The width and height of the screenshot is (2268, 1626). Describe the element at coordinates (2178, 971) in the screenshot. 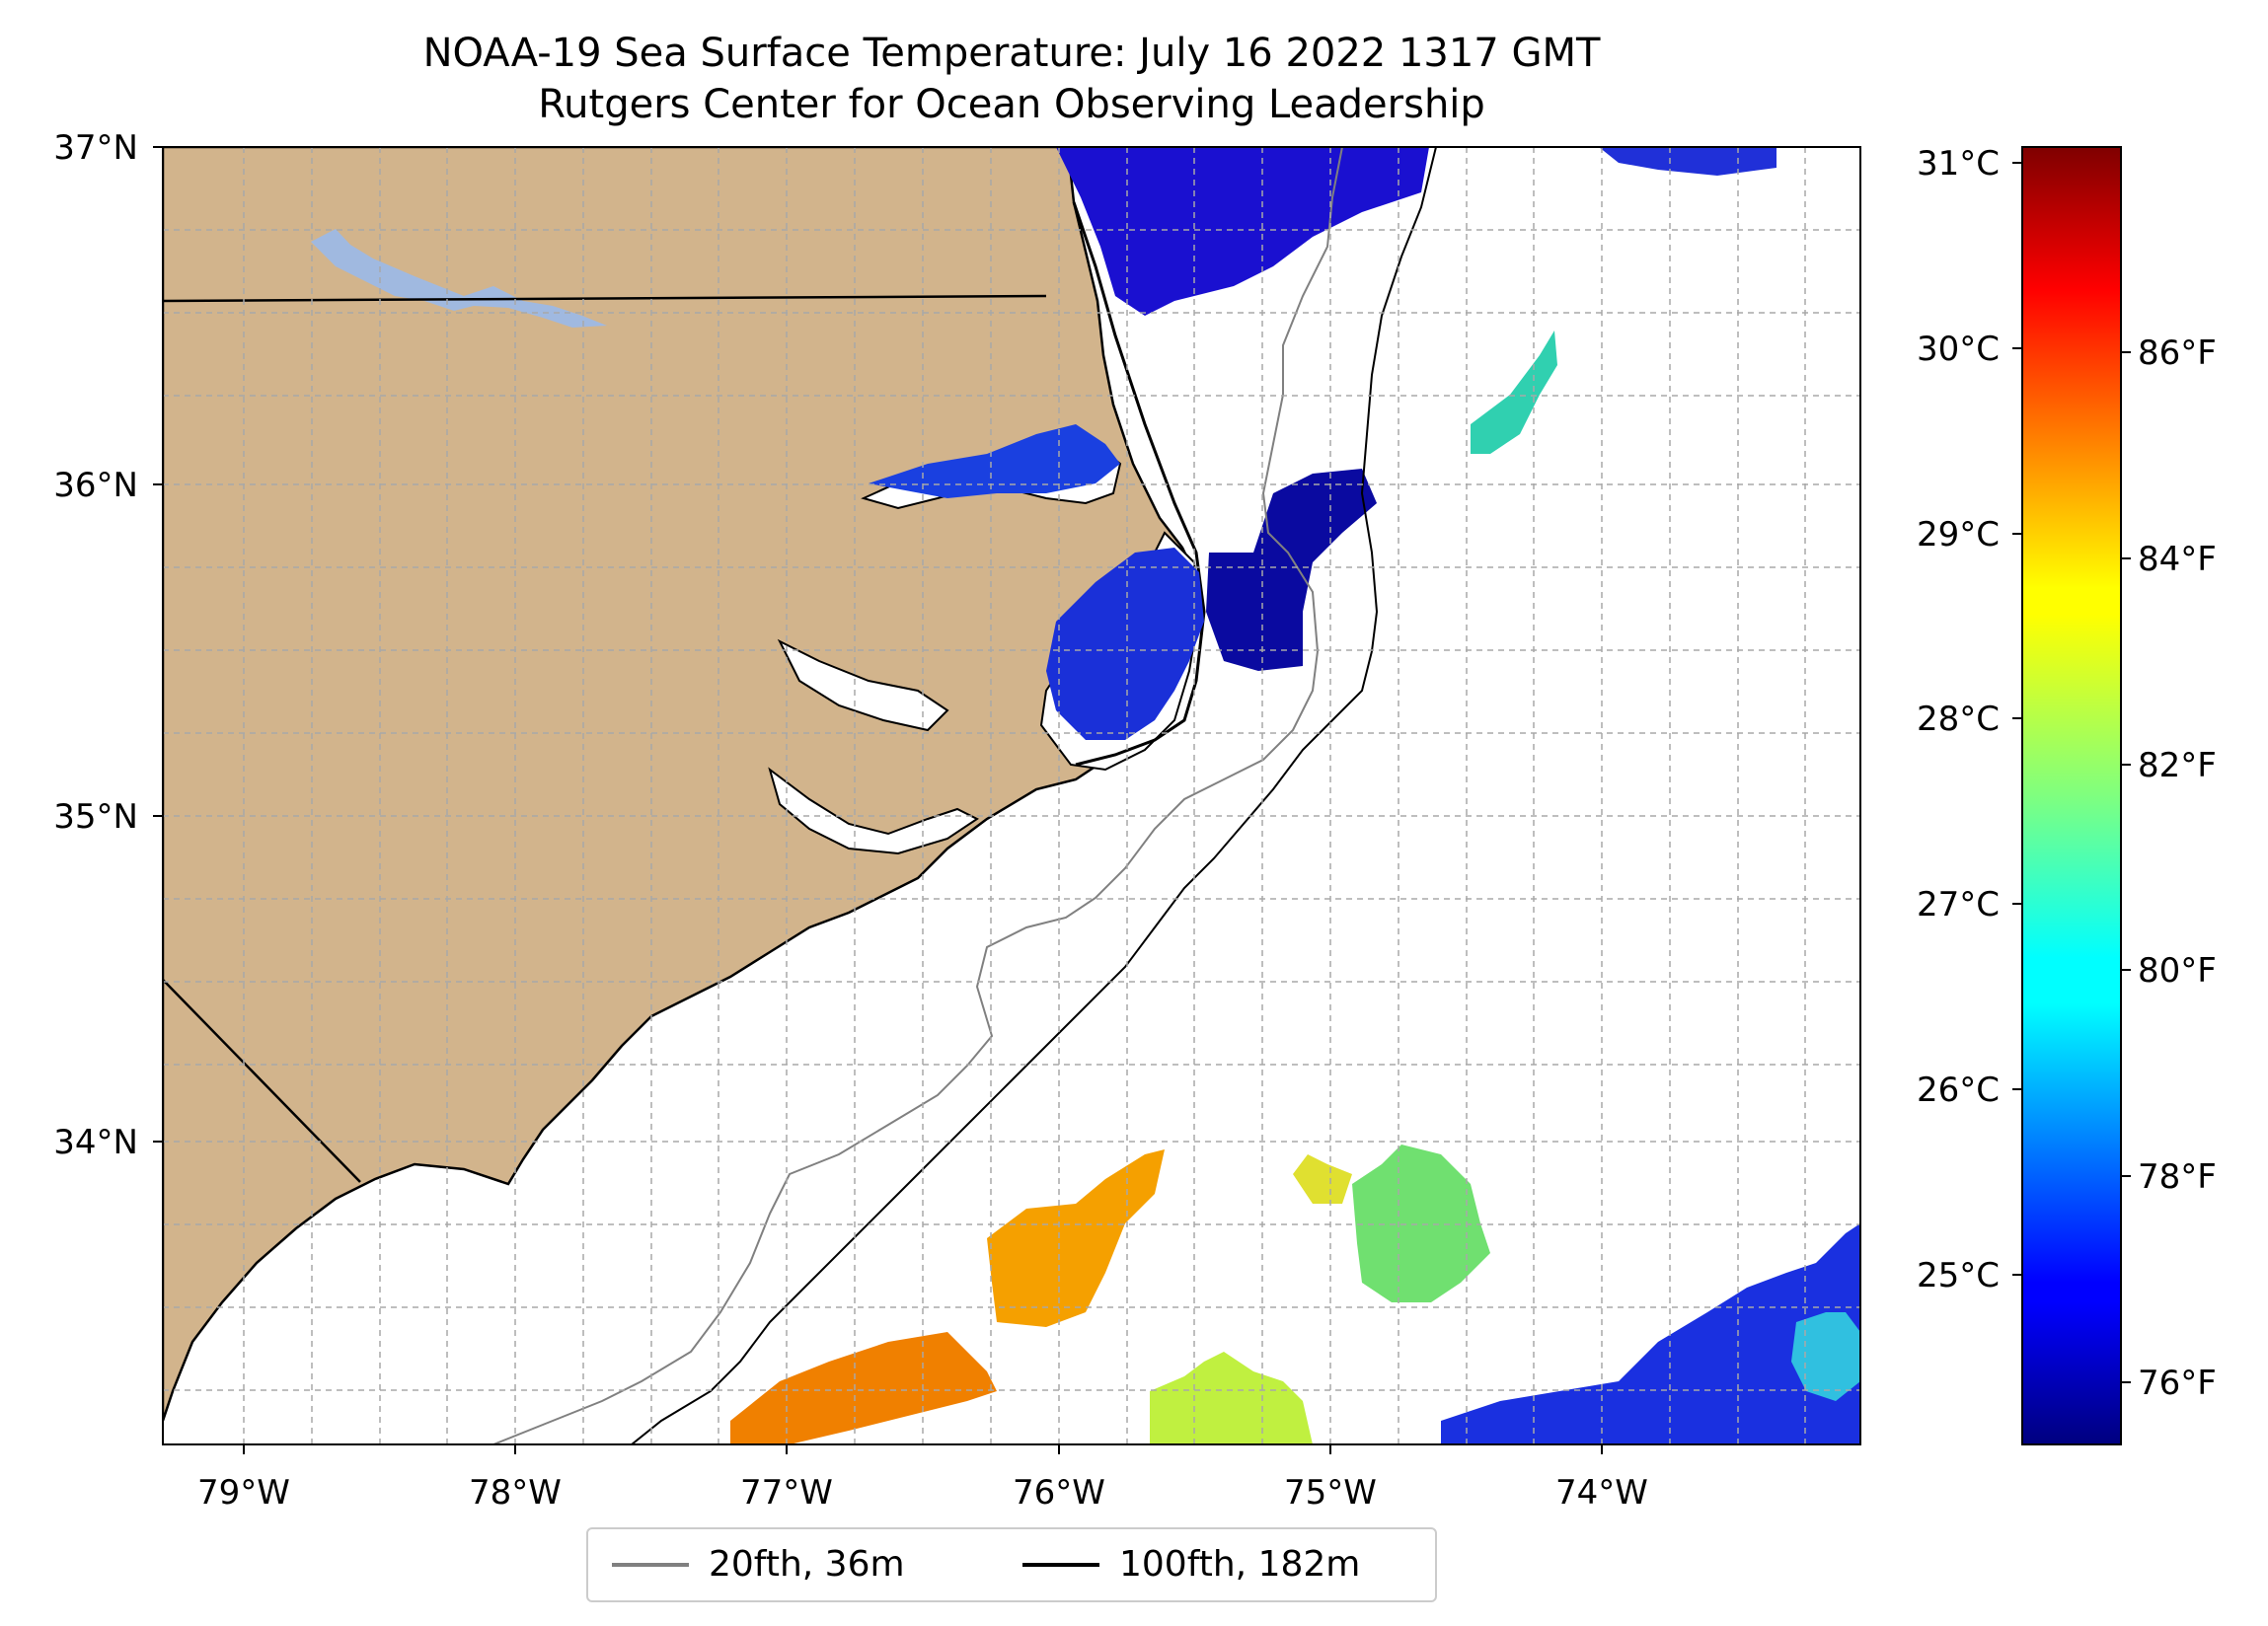

I see `fahrenheit-tick-label: 80°F` at that location.